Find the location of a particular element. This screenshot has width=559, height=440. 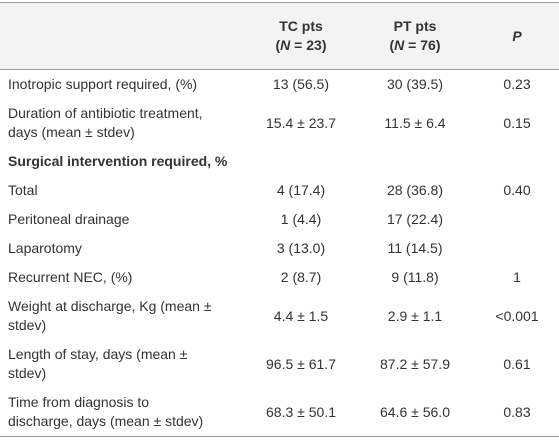

cell-value: 15.4 ± 23.7 is located at coordinates (301, 122).